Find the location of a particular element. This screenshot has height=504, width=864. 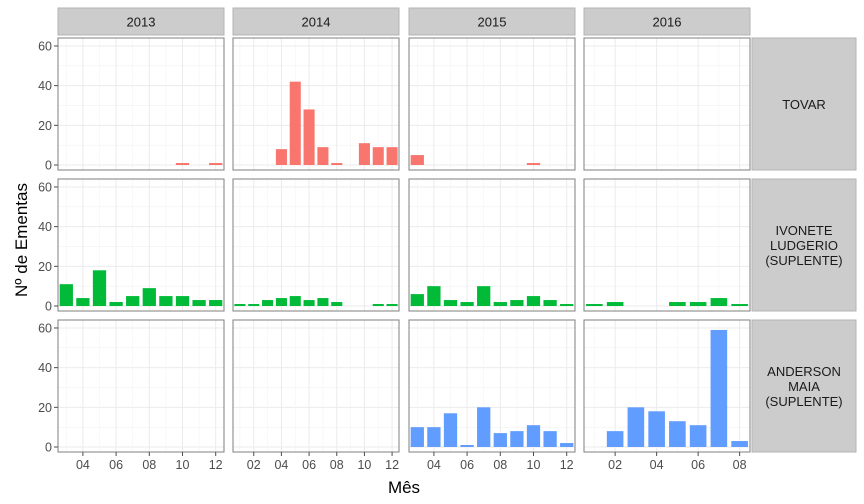

strip-right-line: MAIA is located at coordinates (804, 386).